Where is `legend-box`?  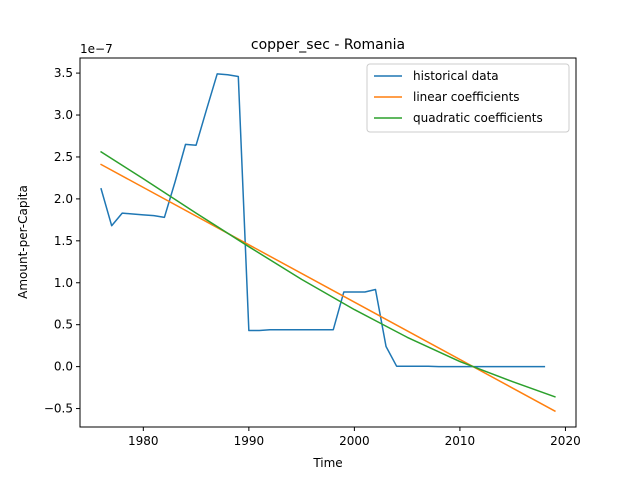
legend-box is located at coordinates (468, 98).